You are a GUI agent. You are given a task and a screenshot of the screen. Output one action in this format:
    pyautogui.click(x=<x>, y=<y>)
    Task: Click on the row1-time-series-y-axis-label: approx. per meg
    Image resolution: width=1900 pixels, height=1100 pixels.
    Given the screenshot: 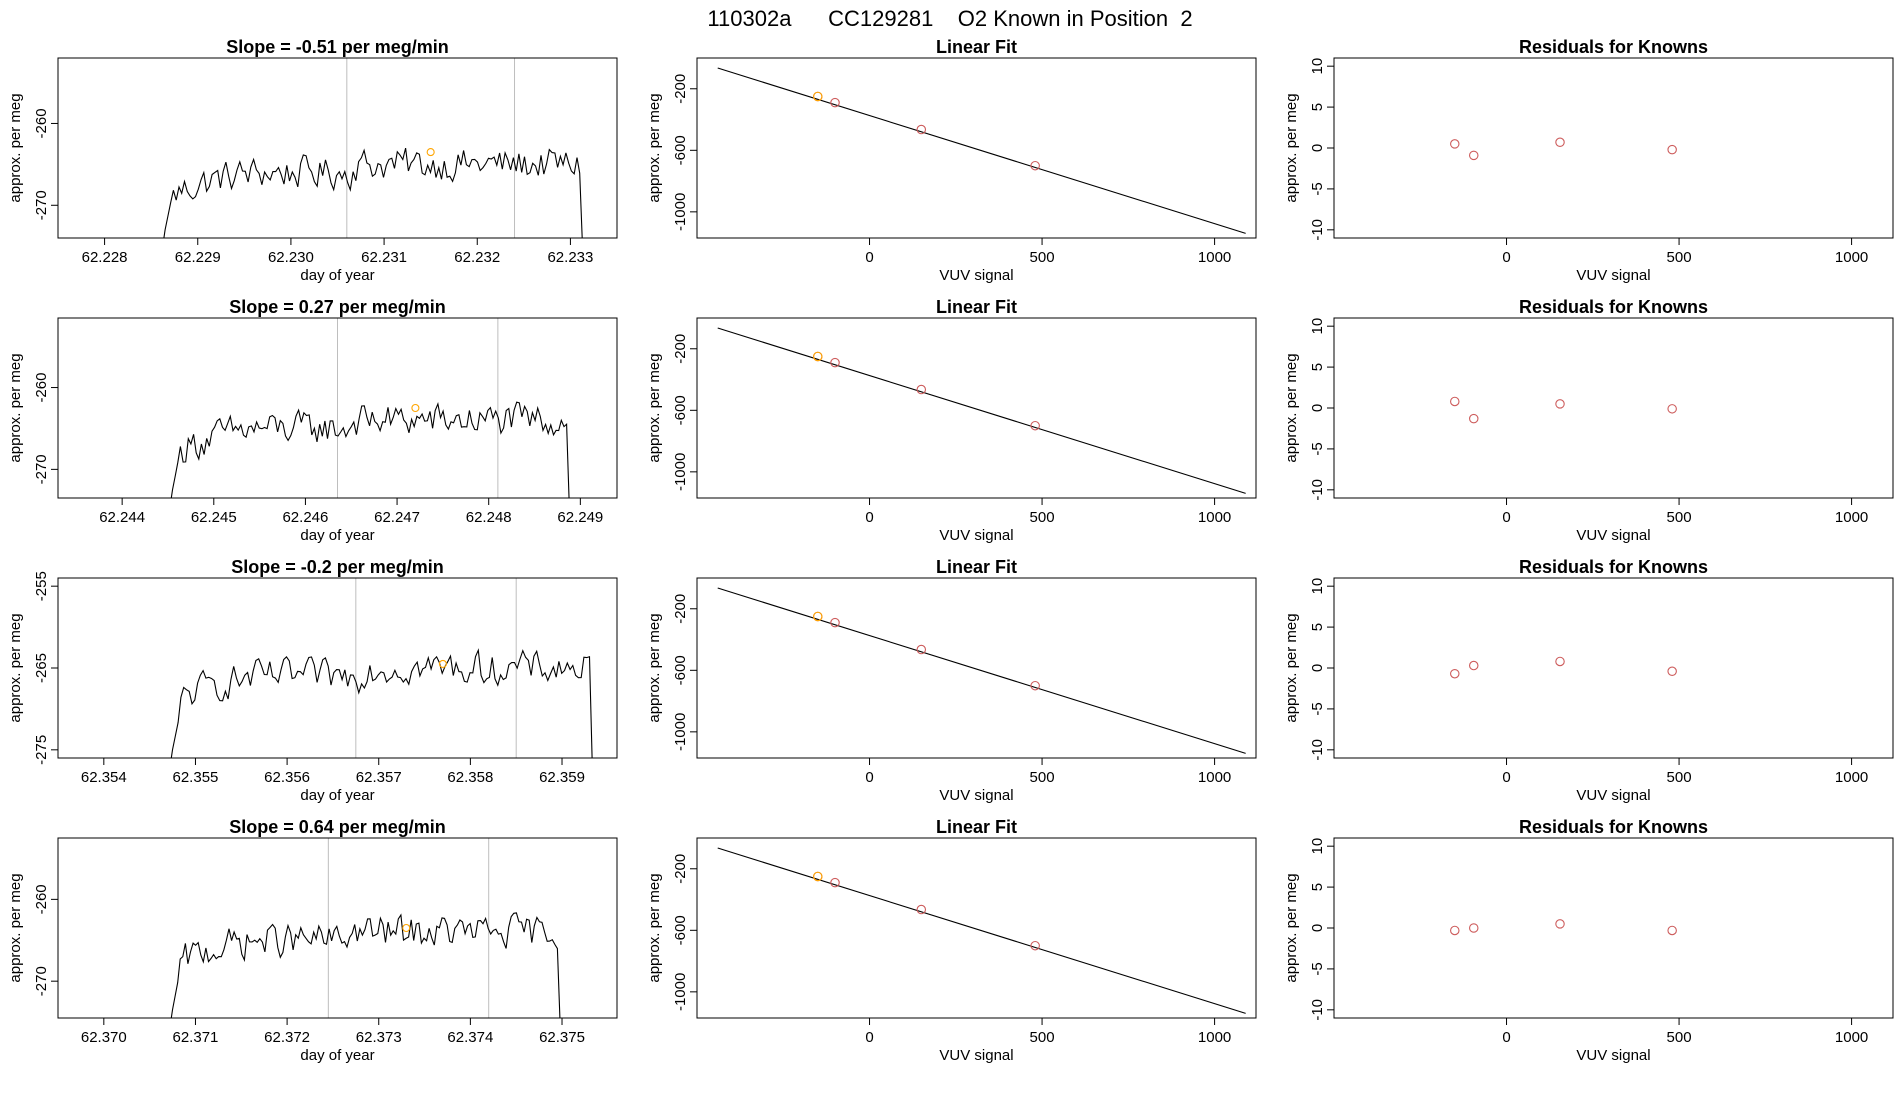 What is the action you would take?
    pyautogui.click(x=15, y=147)
    